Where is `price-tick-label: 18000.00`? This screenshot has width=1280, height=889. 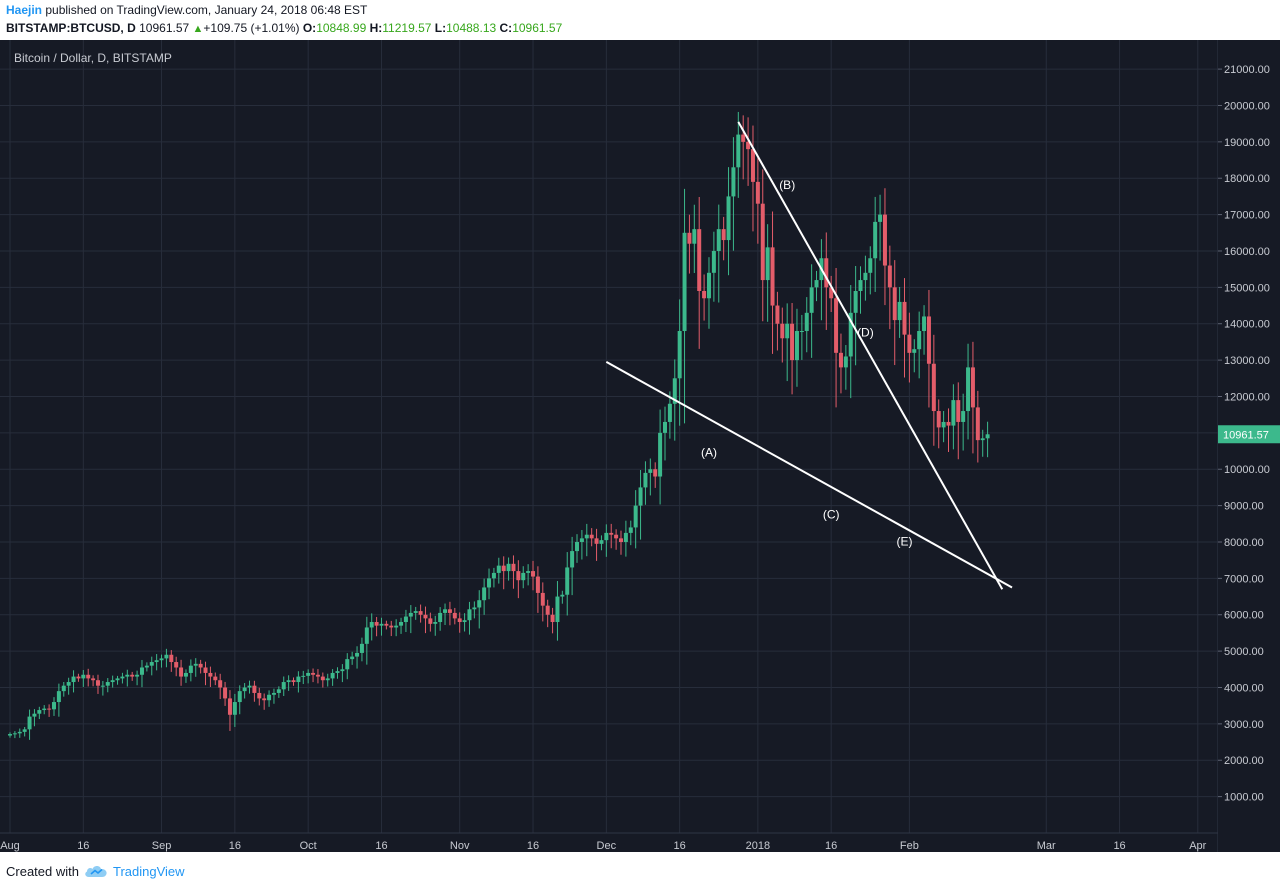 price-tick-label: 18000.00 is located at coordinates (1247, 179).